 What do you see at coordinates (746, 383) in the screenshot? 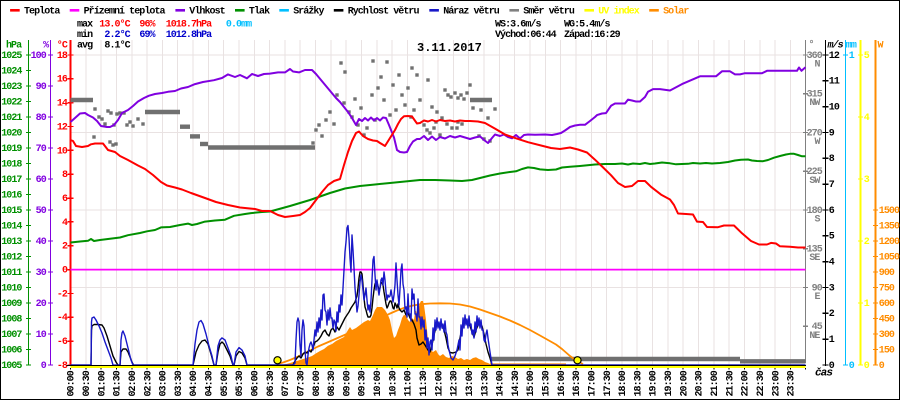
I see `svg-text: 22:00` at bounding box center [746, 383].